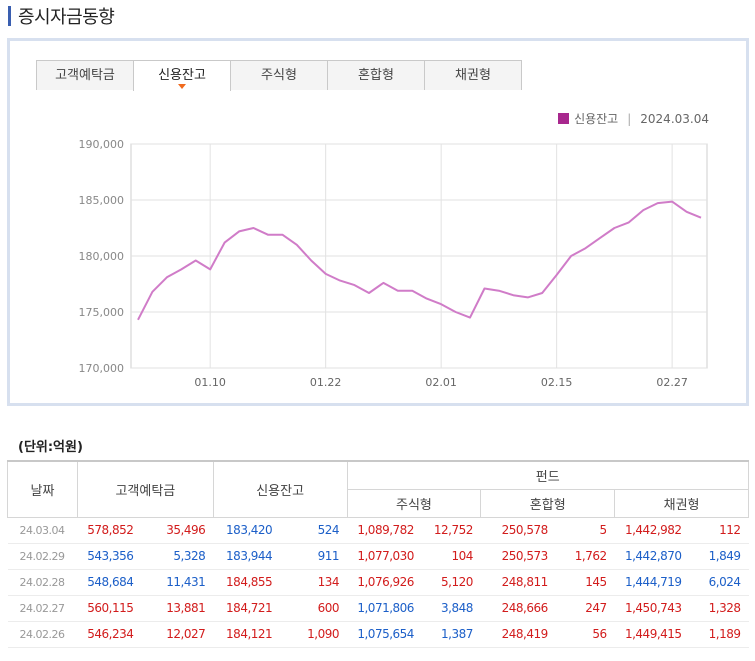  I want to click on table-cell: 184,121, so click(247, 634).